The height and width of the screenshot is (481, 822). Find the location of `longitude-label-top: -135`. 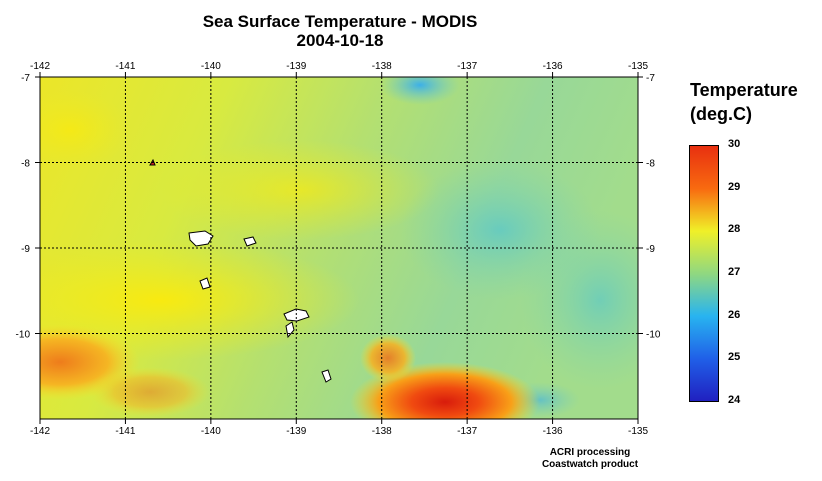

longitude-label-top: -135 is located at coordinates (638, 66).